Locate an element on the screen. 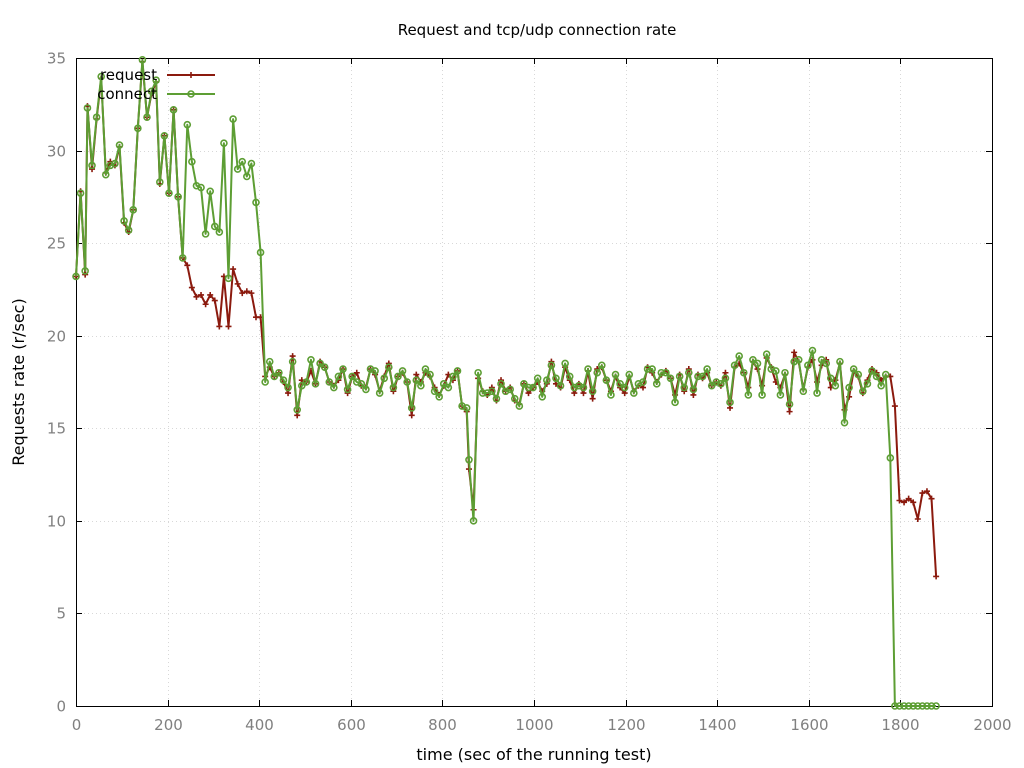  x-tick-label: 200 is located at coordinates (168, 725).